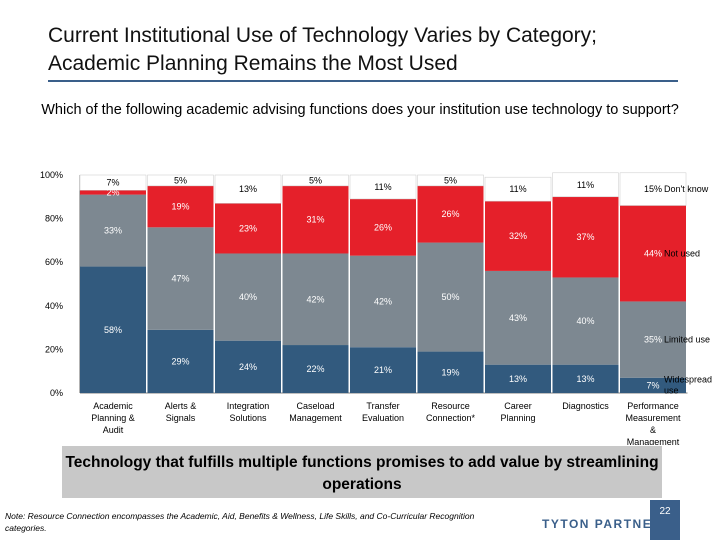 The height and width of the screenshot is (540, 720). What do you see at coordinates (315, 412) in the screenshot?
I see `category-label: Caseload Management` at bounding box center [315, 412].